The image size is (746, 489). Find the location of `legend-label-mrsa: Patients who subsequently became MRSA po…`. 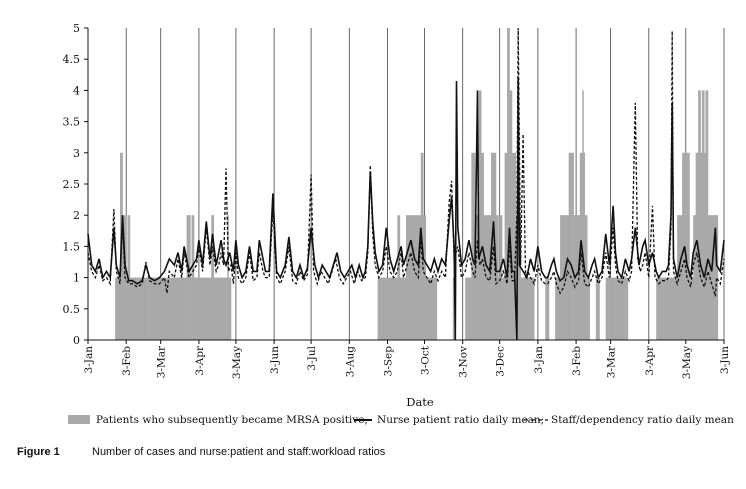

legend-label-mrsa: Patients who subsequently became MRSA po… is located at coordinates (232, 420).